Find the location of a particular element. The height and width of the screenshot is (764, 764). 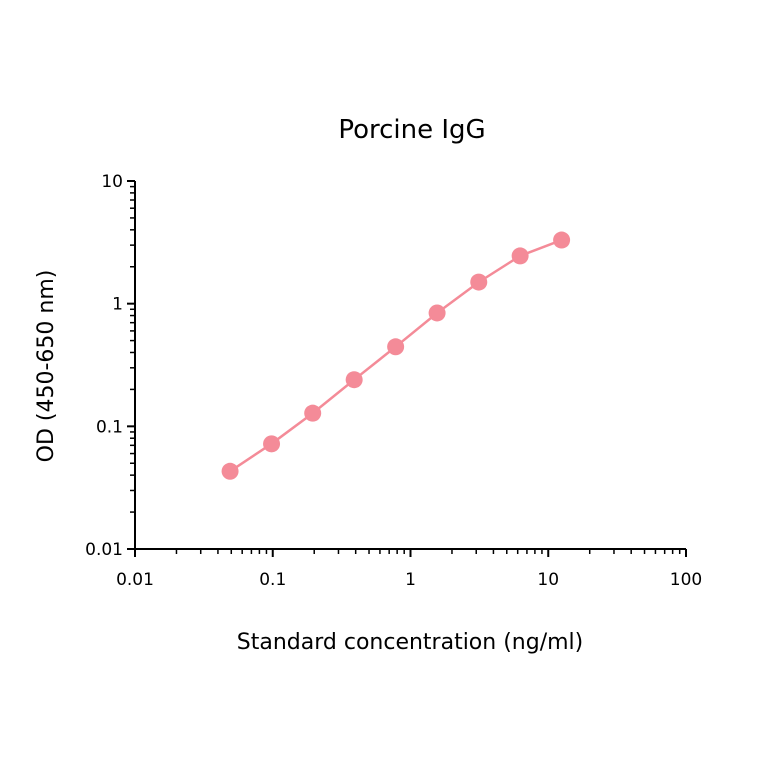

x-tick-label: 10 is located at coordinates (548, 580).